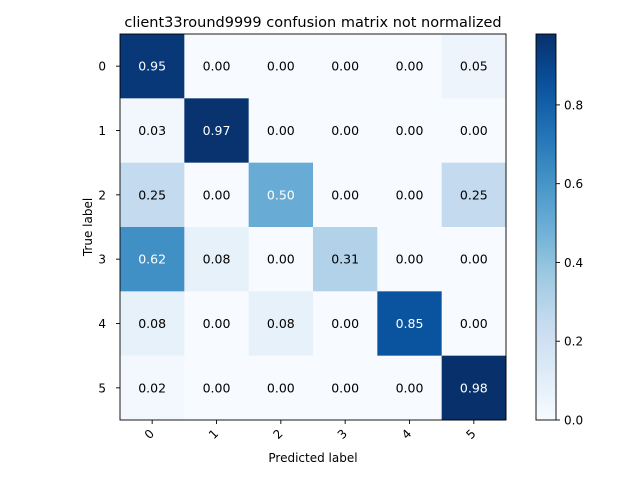 Image resolution: width=640 pixels, height=480 pixels. What do you see at coordinates (559, 230) in the screenshot?
I see `colorbar: 0.0 0.2 0.4 0.6 0.8` at bounding box center [559, 230].